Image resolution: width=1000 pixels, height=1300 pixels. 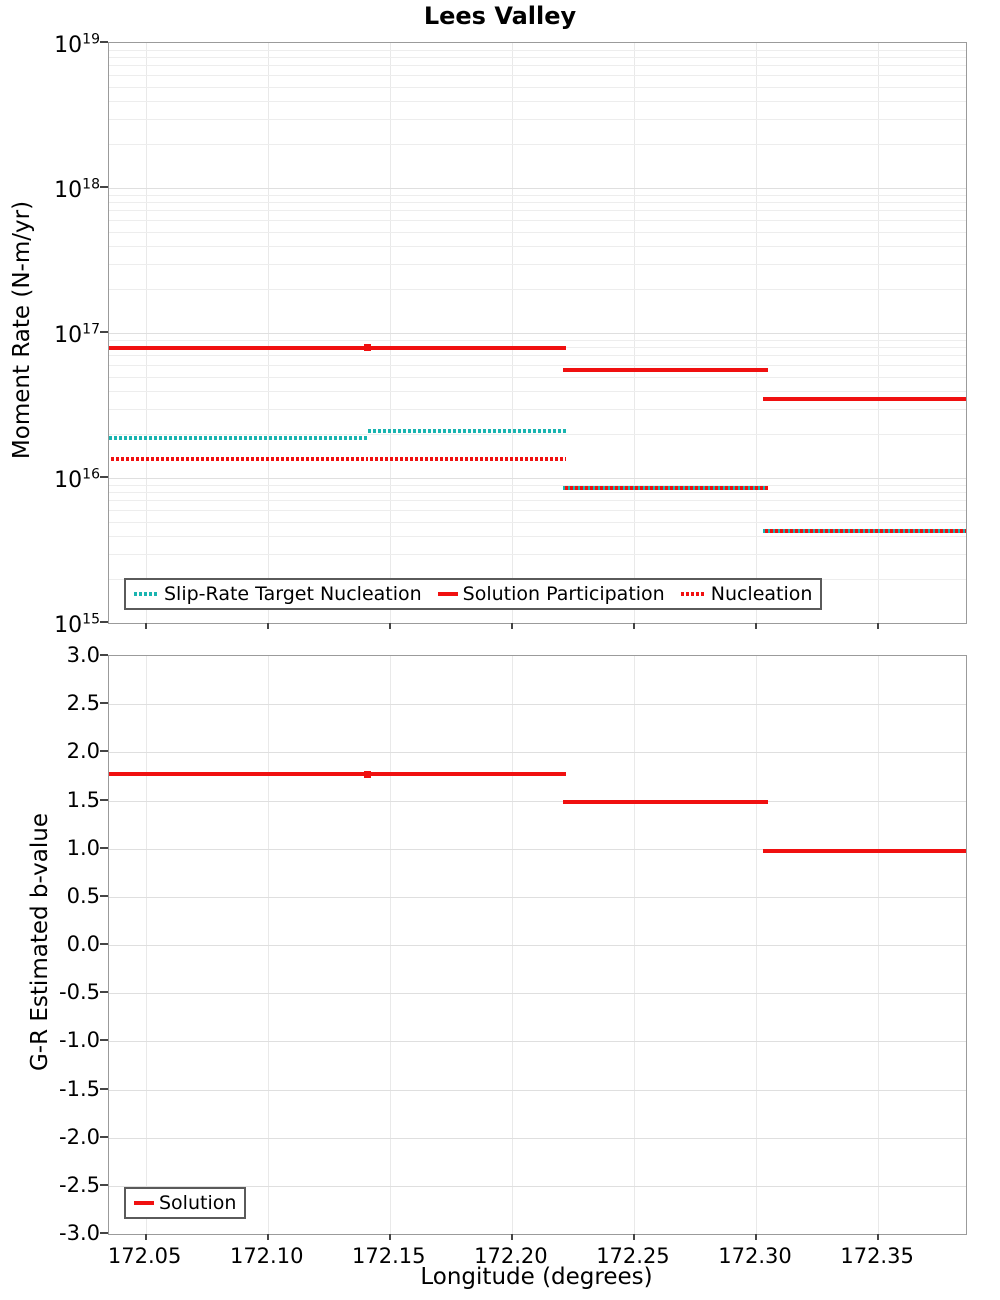 What do you see at coordinates (293, 594) in the screenshot?
I see `legend-label: Slip-Rate Target Nucleation` at bounding box center [293, 594].